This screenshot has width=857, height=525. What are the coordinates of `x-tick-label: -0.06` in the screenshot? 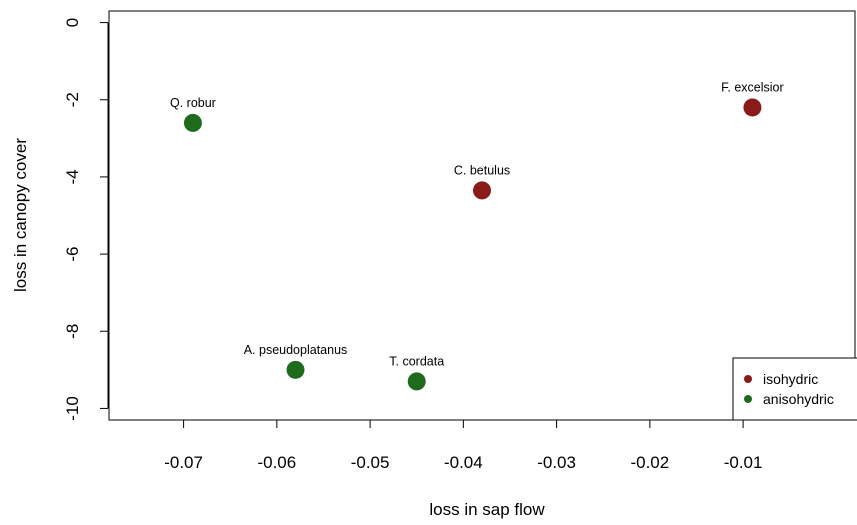 It's located at (276, 462).